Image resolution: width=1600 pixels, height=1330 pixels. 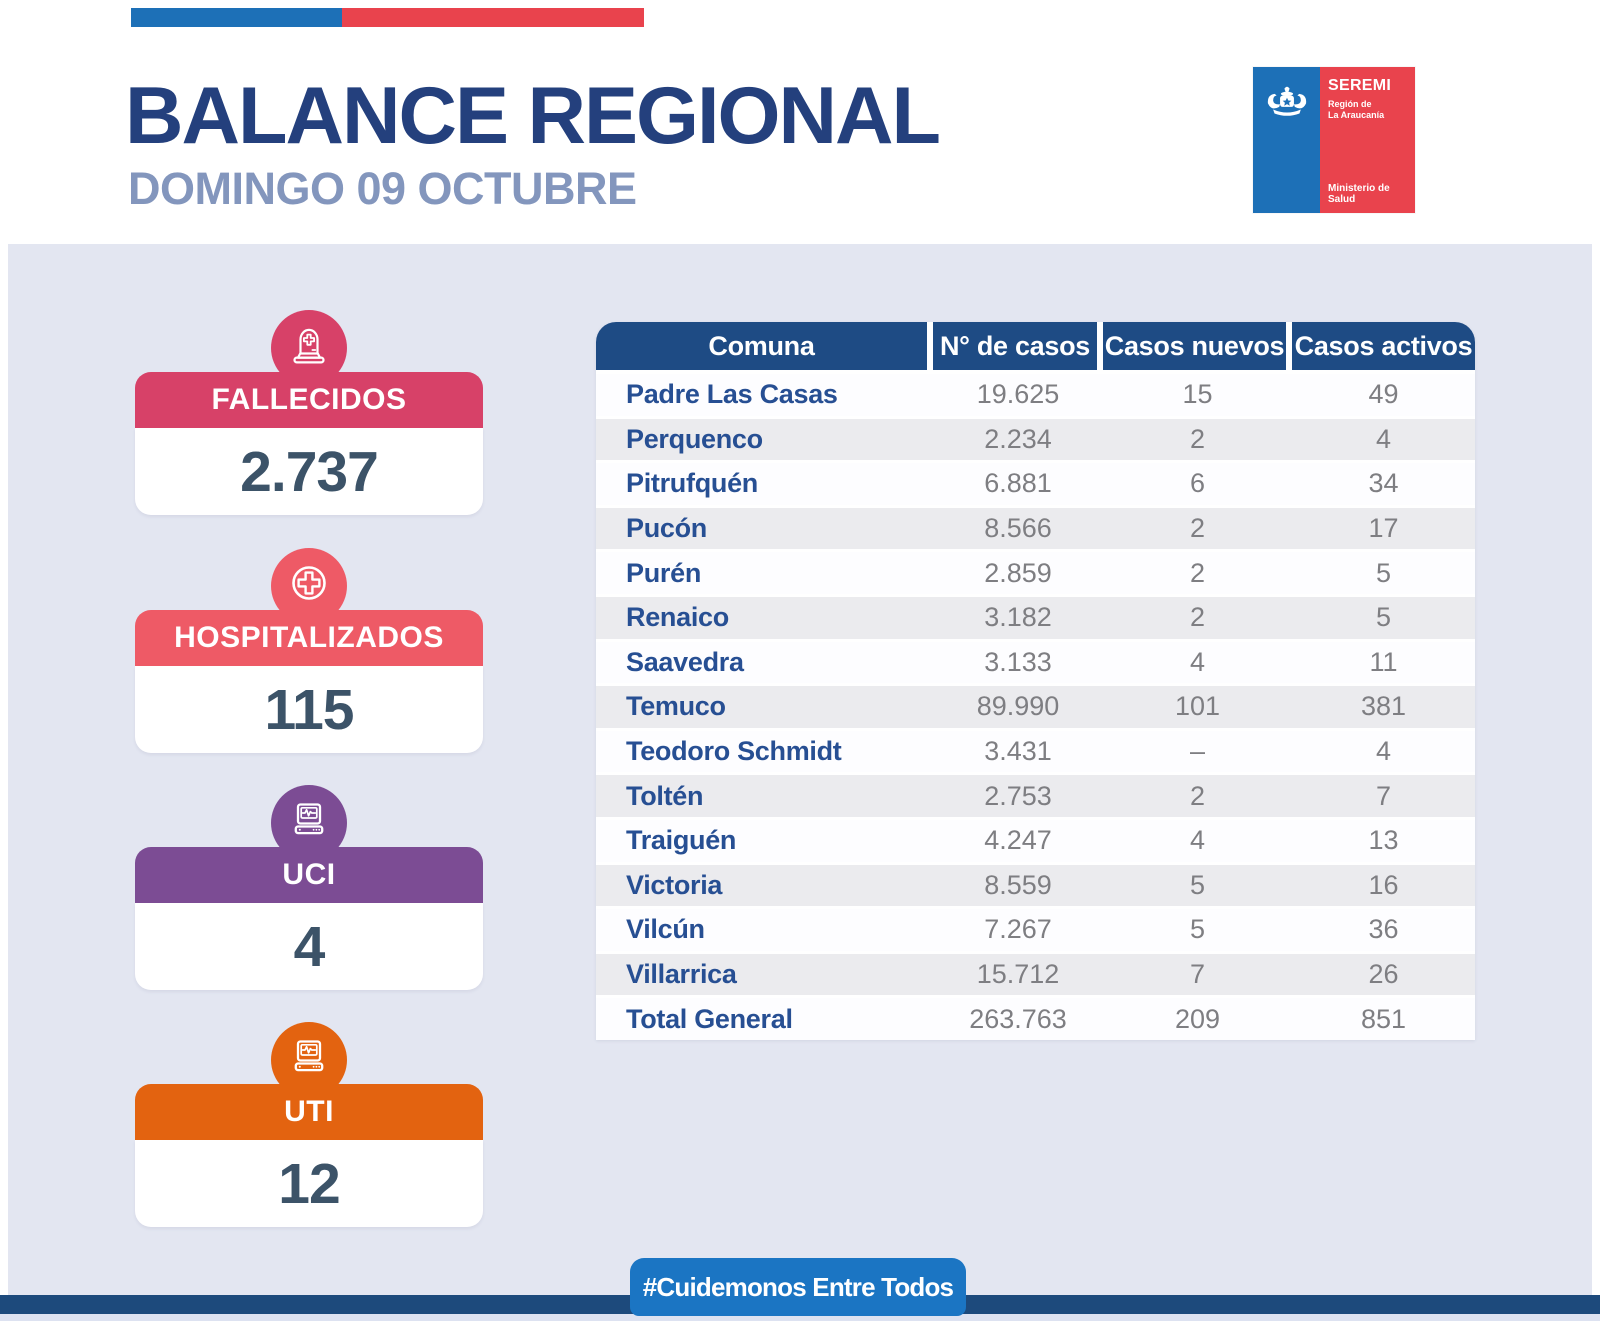 What do you see at coordinates (309, 346) in the screenshot?
I see `tombstone-icon` at bounding box center [309, 346].